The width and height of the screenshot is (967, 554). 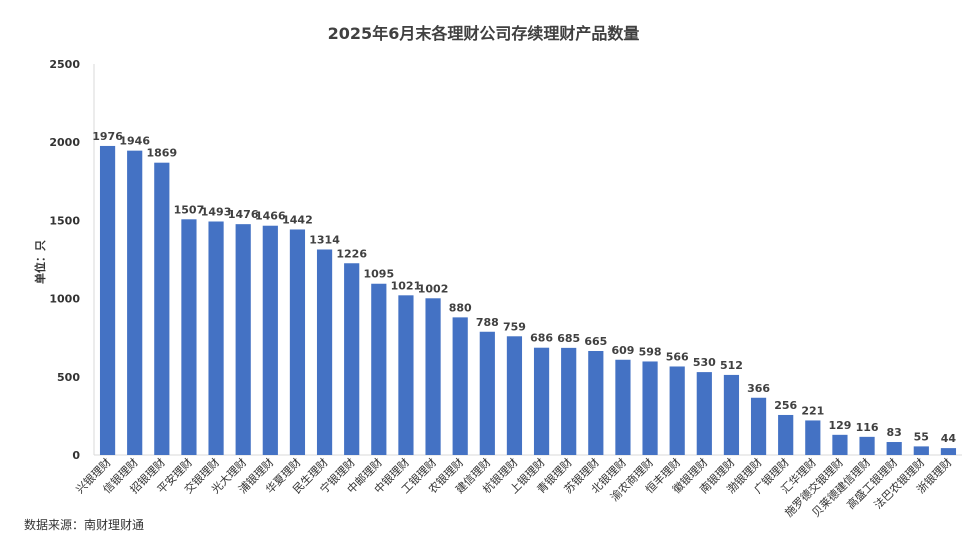 I want to click on data-label: 1507, so click(x=189, y=209).